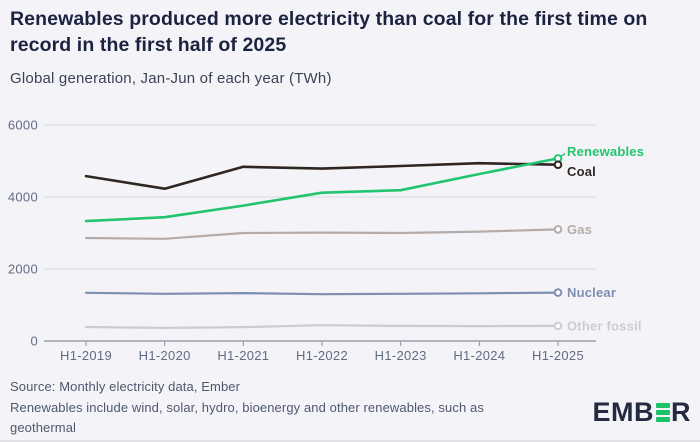 This screenshot has height=442, width=700. What do you see at coordinates (322, 234) in the screenshot?
I see `series-line-gas` at bounding box center [322, 234].